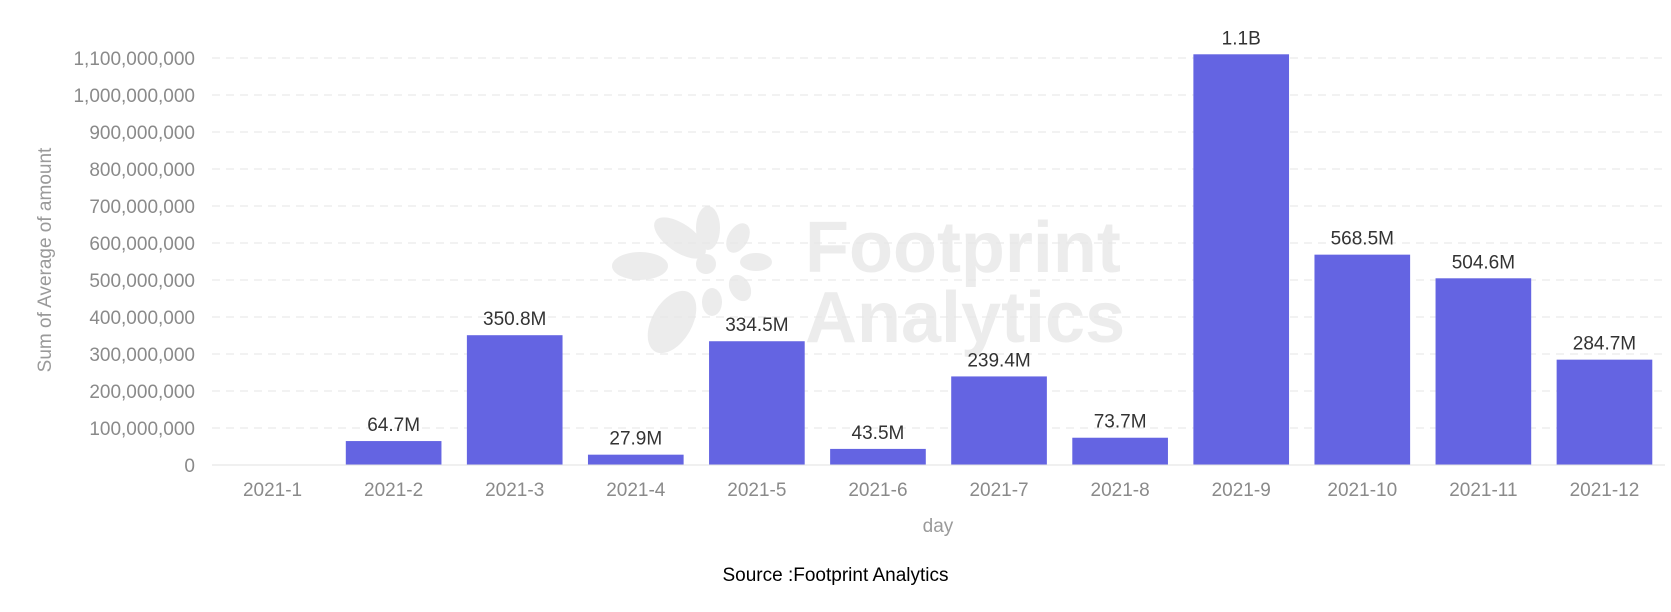 The height and width of the screenshot is (612, 1671). What do you see at coordinates (142, 207) in the screenshot?
I see `y-tick-label: 700,000,000` at bounding box center [142, 207].